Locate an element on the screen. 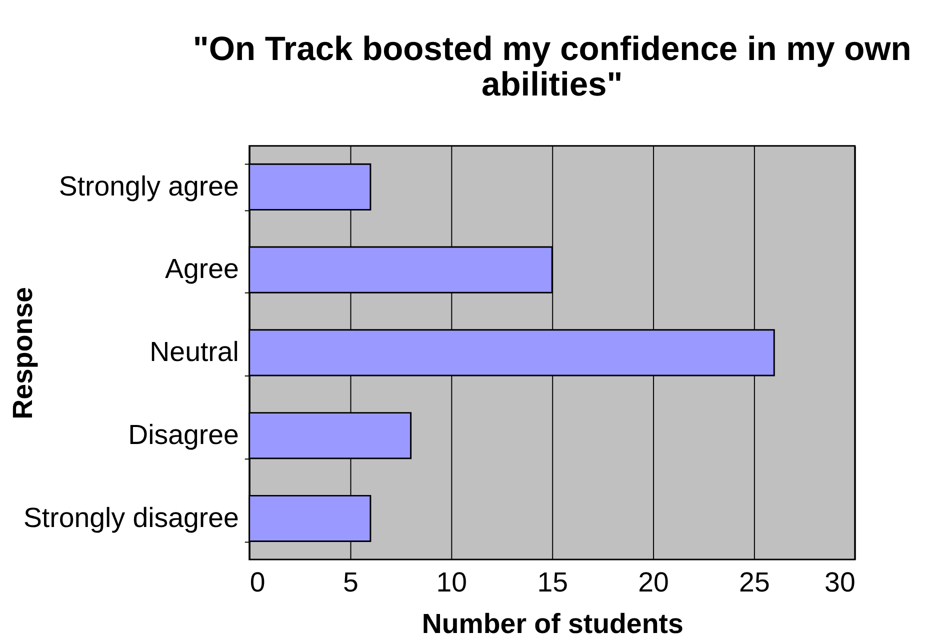  x-axis-title: Number of students is located at coordinates (553, 624).